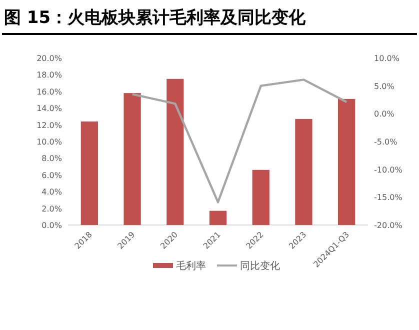  I want to click on chart-title: 图 15：火电板块累计毛利率及同比变化, so click(155, 18).